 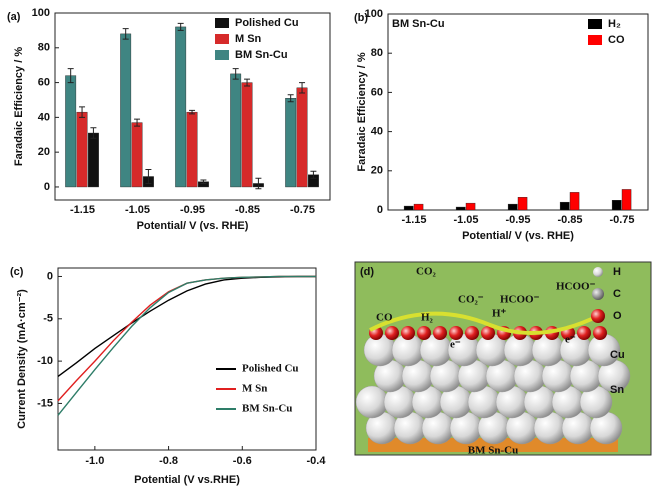 I want to click on y-tick-label: -5, so click(x=48, y=319).